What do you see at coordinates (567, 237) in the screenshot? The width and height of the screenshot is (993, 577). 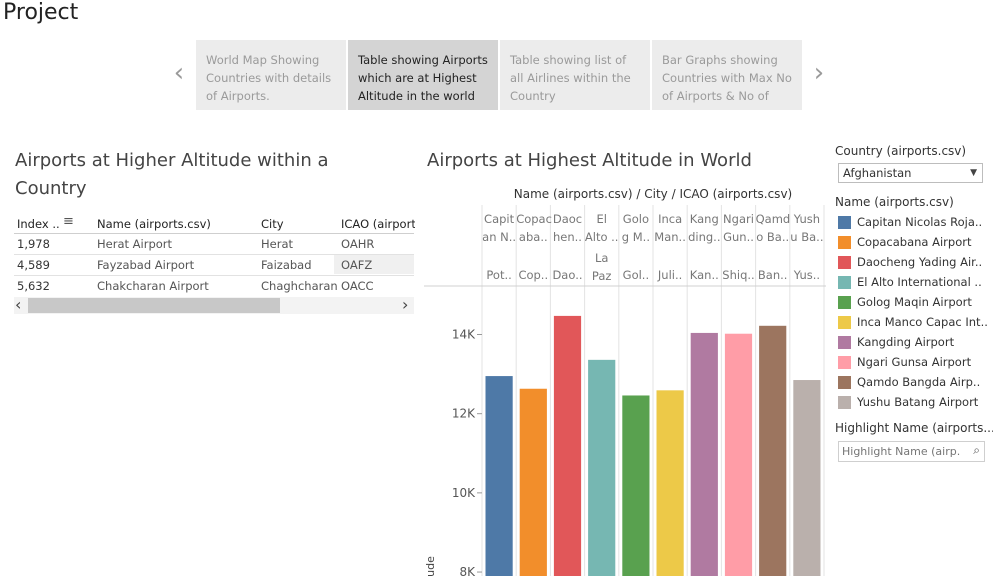 I see `column-header-text: hen..` at bounding box center [567, 237].